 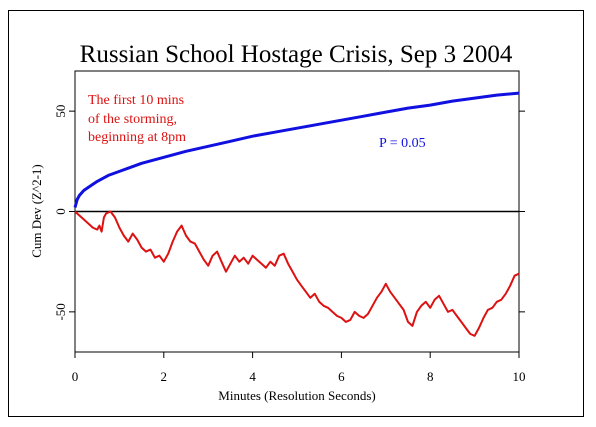 What do you see at coordinates (164, 376) in the screenshot?
I see `x-tick-label: 2` at bounding box center [164, 376].